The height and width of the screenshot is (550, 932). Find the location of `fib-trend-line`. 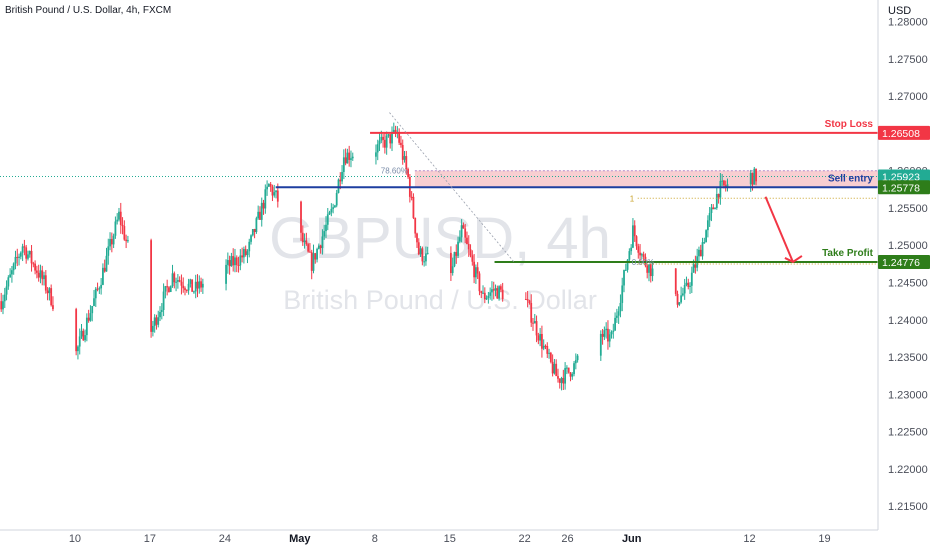

fib-trend-line is located at coordinates (452, 187).